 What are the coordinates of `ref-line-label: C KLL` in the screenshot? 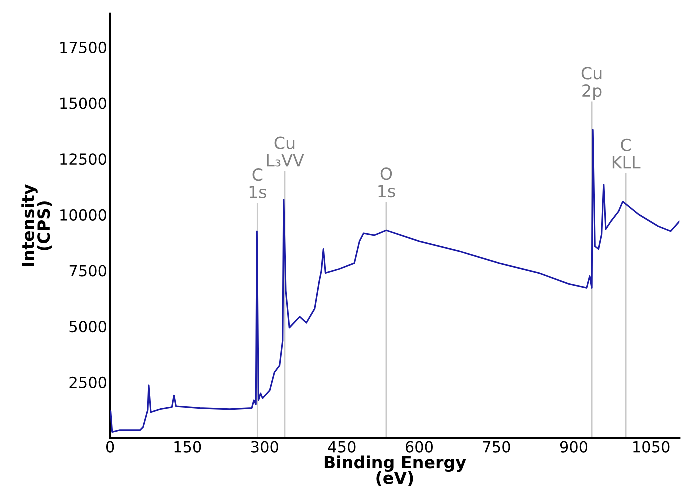 It's located at (626, 153).